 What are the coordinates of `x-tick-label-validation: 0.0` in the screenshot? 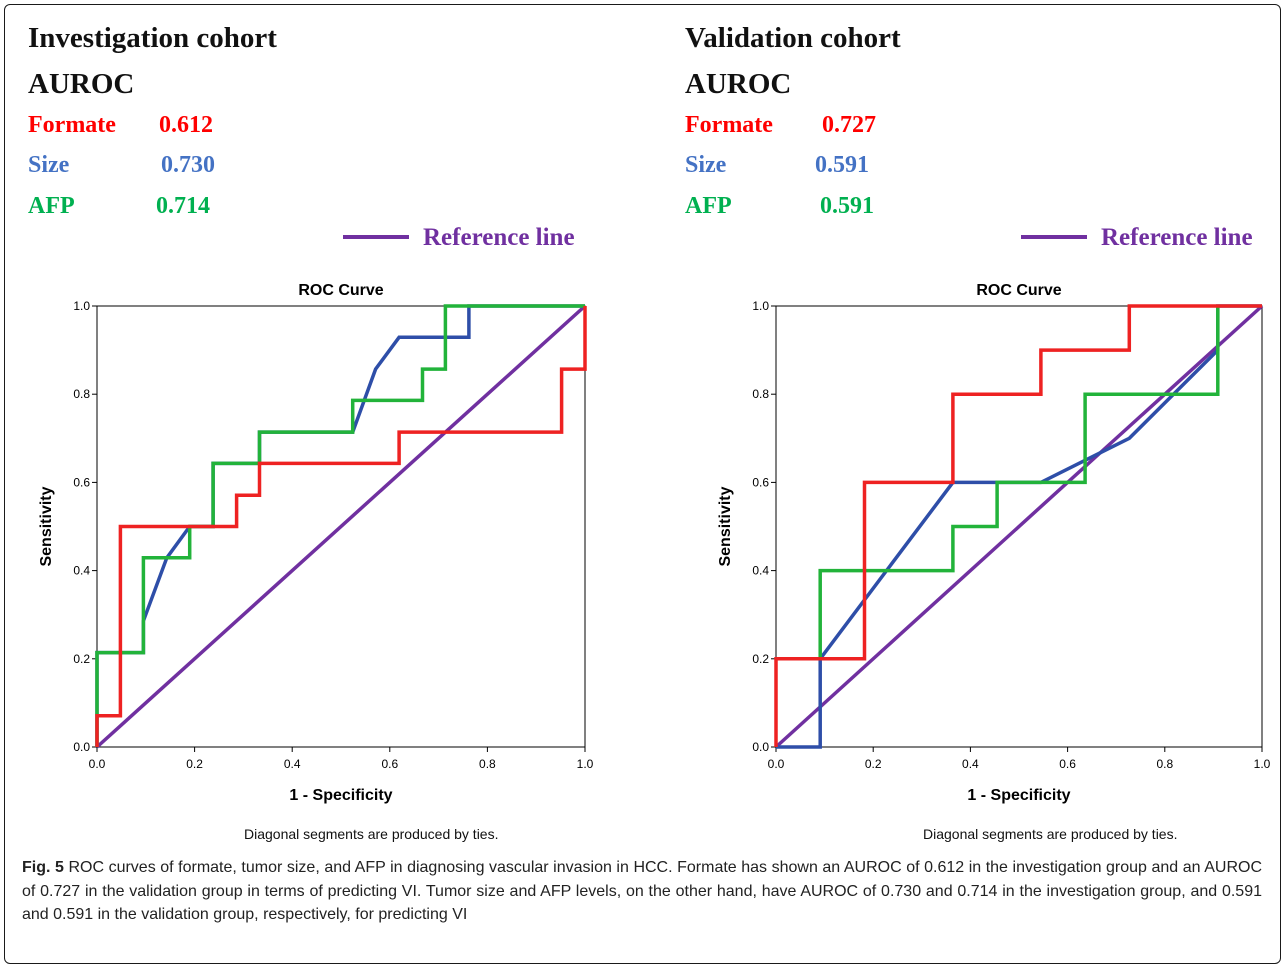 It's located at (776, 764).